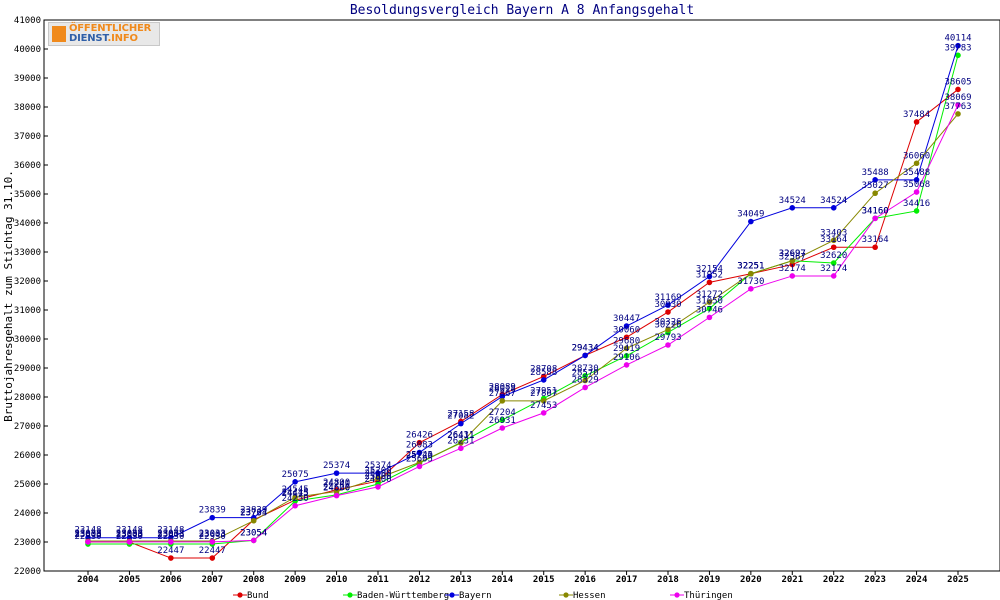 The width and height of the screenshot is (1000, 600). I want to click on data-label: 25200, so click(377, 471).